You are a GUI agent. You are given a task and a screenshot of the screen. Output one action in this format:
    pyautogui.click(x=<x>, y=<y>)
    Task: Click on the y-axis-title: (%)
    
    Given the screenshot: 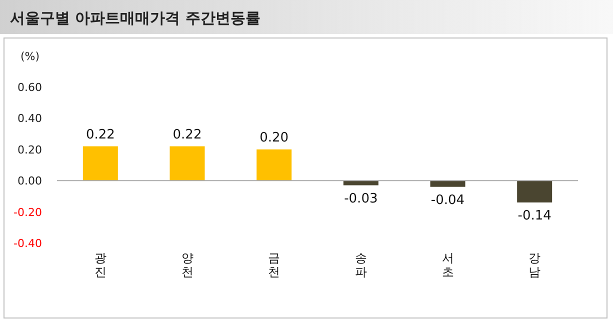 What is the action you would take?
    pyautogui.click(x=30, y=56)
    